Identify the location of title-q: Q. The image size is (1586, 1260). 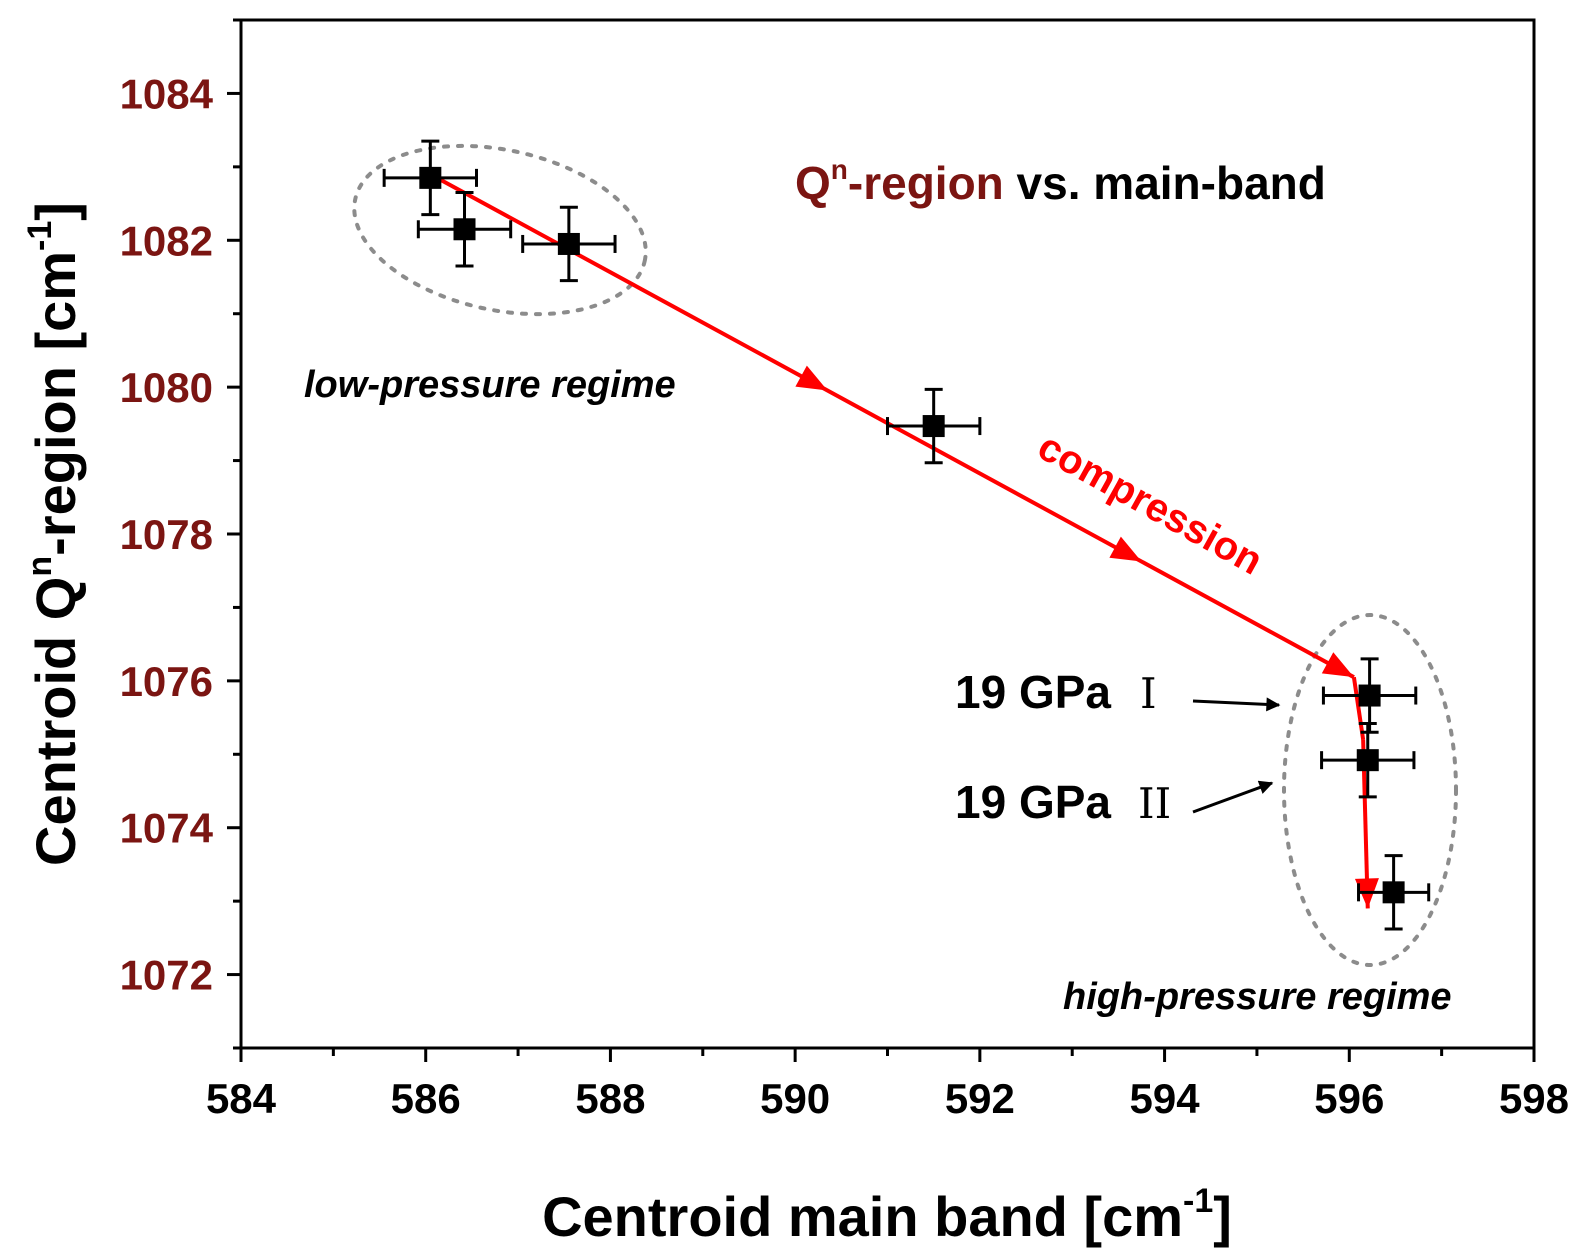
(813, 183).